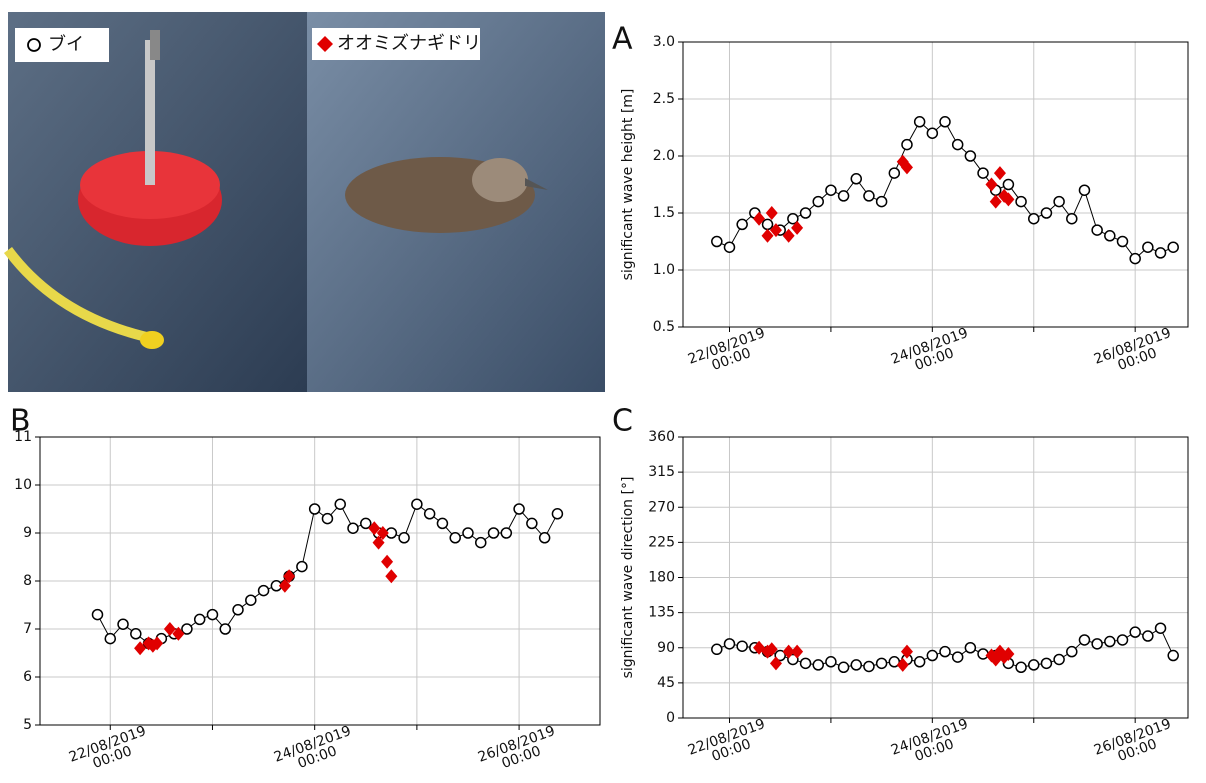 This screenshot has height=783, width=1206. What do you see at coordinates (325, 44) in the screenshot?
I see `legend-marker` at bounding box center [325, 44].